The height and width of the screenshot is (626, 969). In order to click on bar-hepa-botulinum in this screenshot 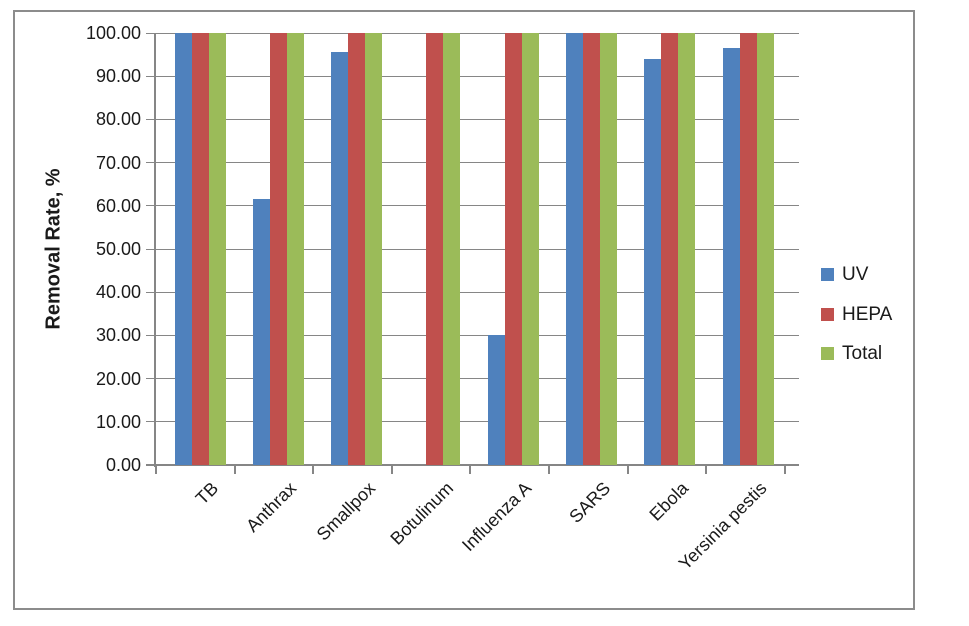, I will do `click(435, 249)`.